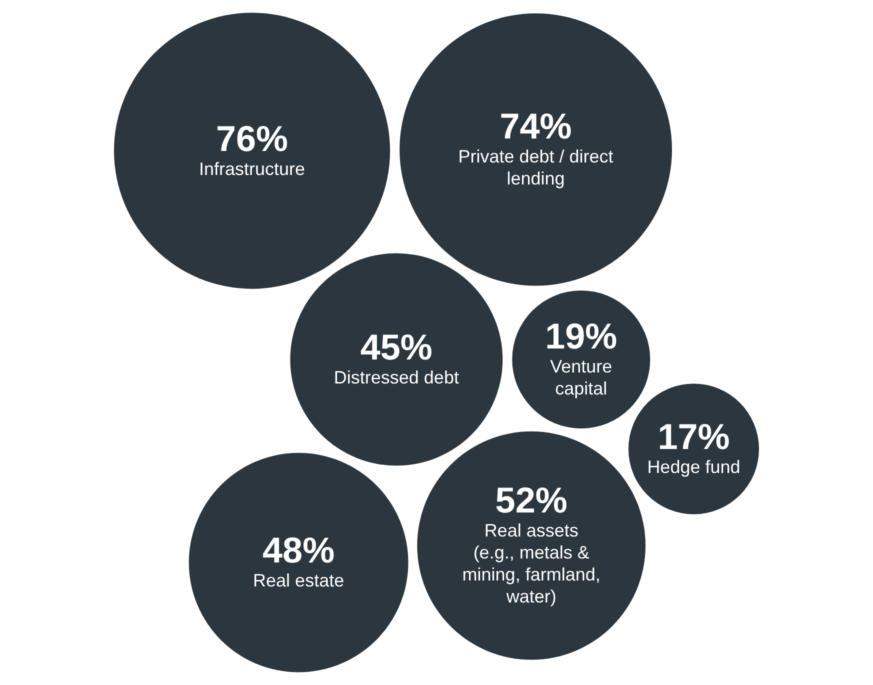 This screenshot has width=873, height=685. I want to click on data-label: 76%, so click(252, 138).